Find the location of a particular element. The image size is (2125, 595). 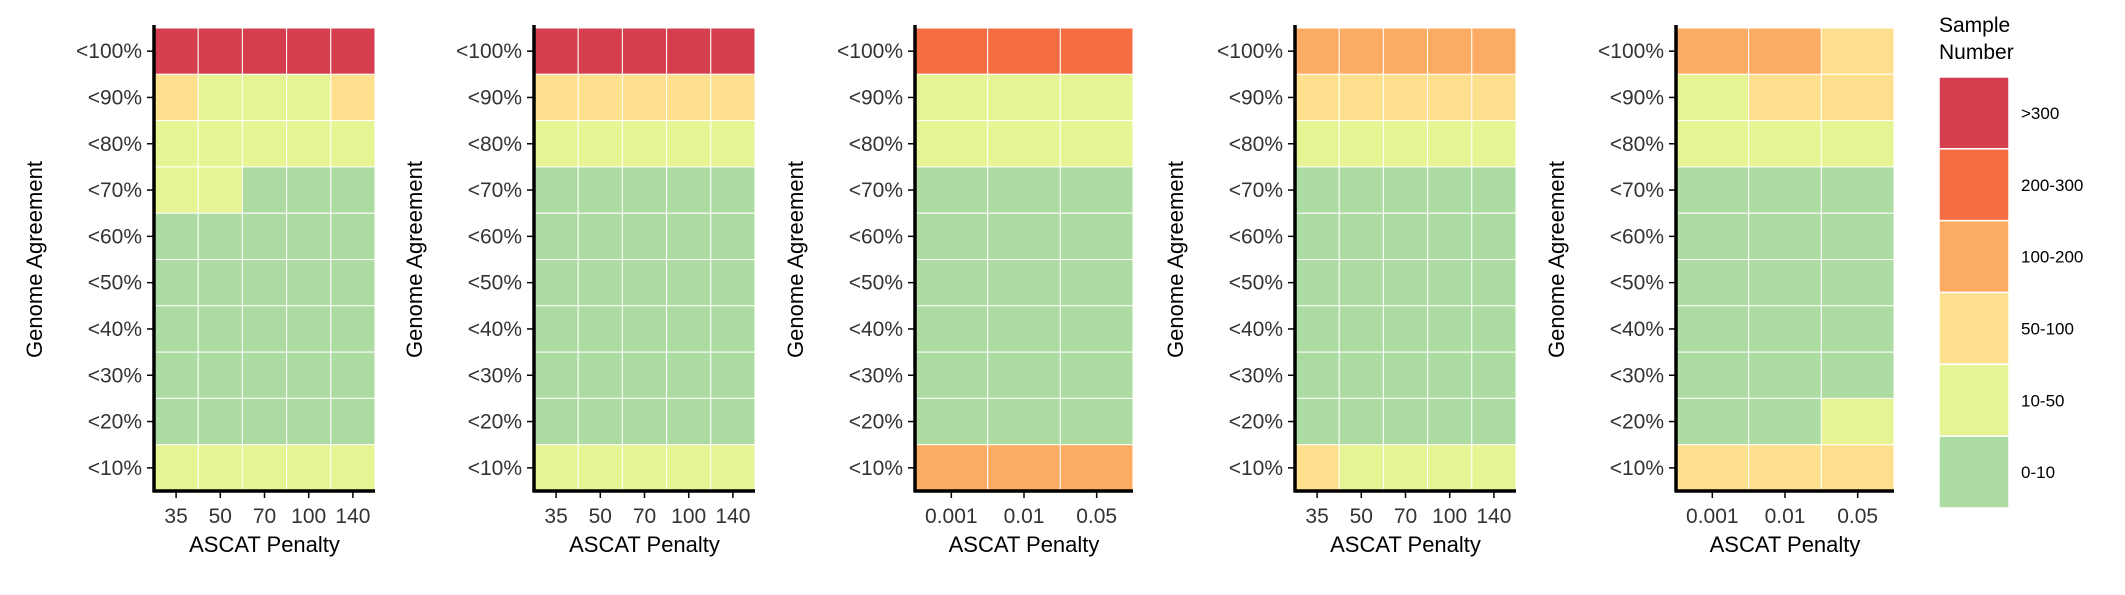

legend-label: 100-200 is located at coordinates (2052, 257).